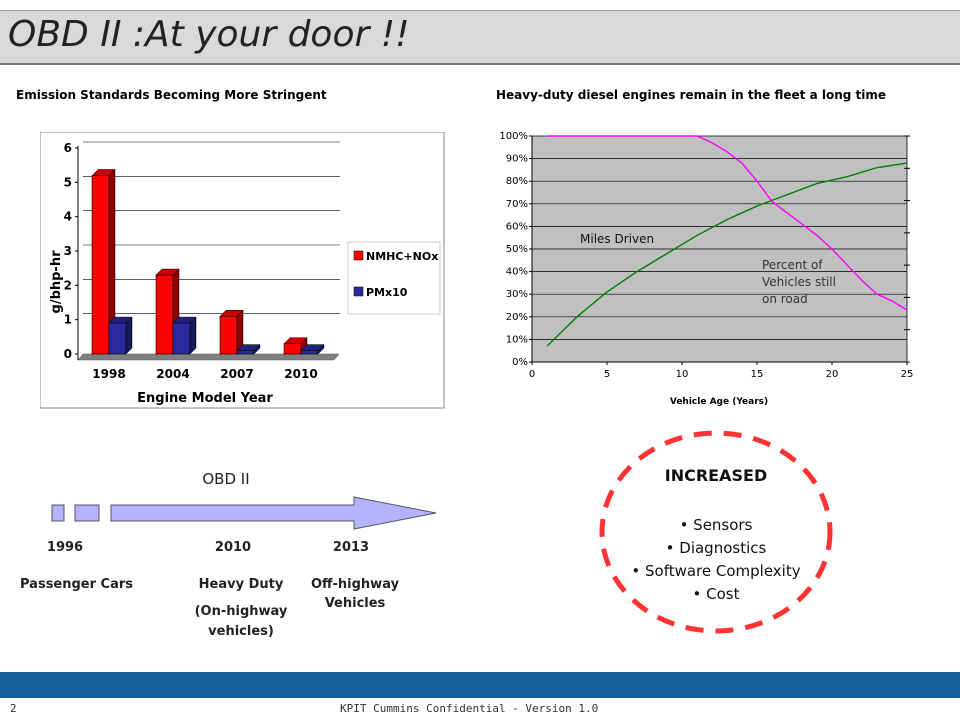 The height and width of the screenshot is (720, 960). What do you see at coordinates (517, 181) in the screenshot?
I see `line-y-tick: 80%` at bounding box center [517, 181].